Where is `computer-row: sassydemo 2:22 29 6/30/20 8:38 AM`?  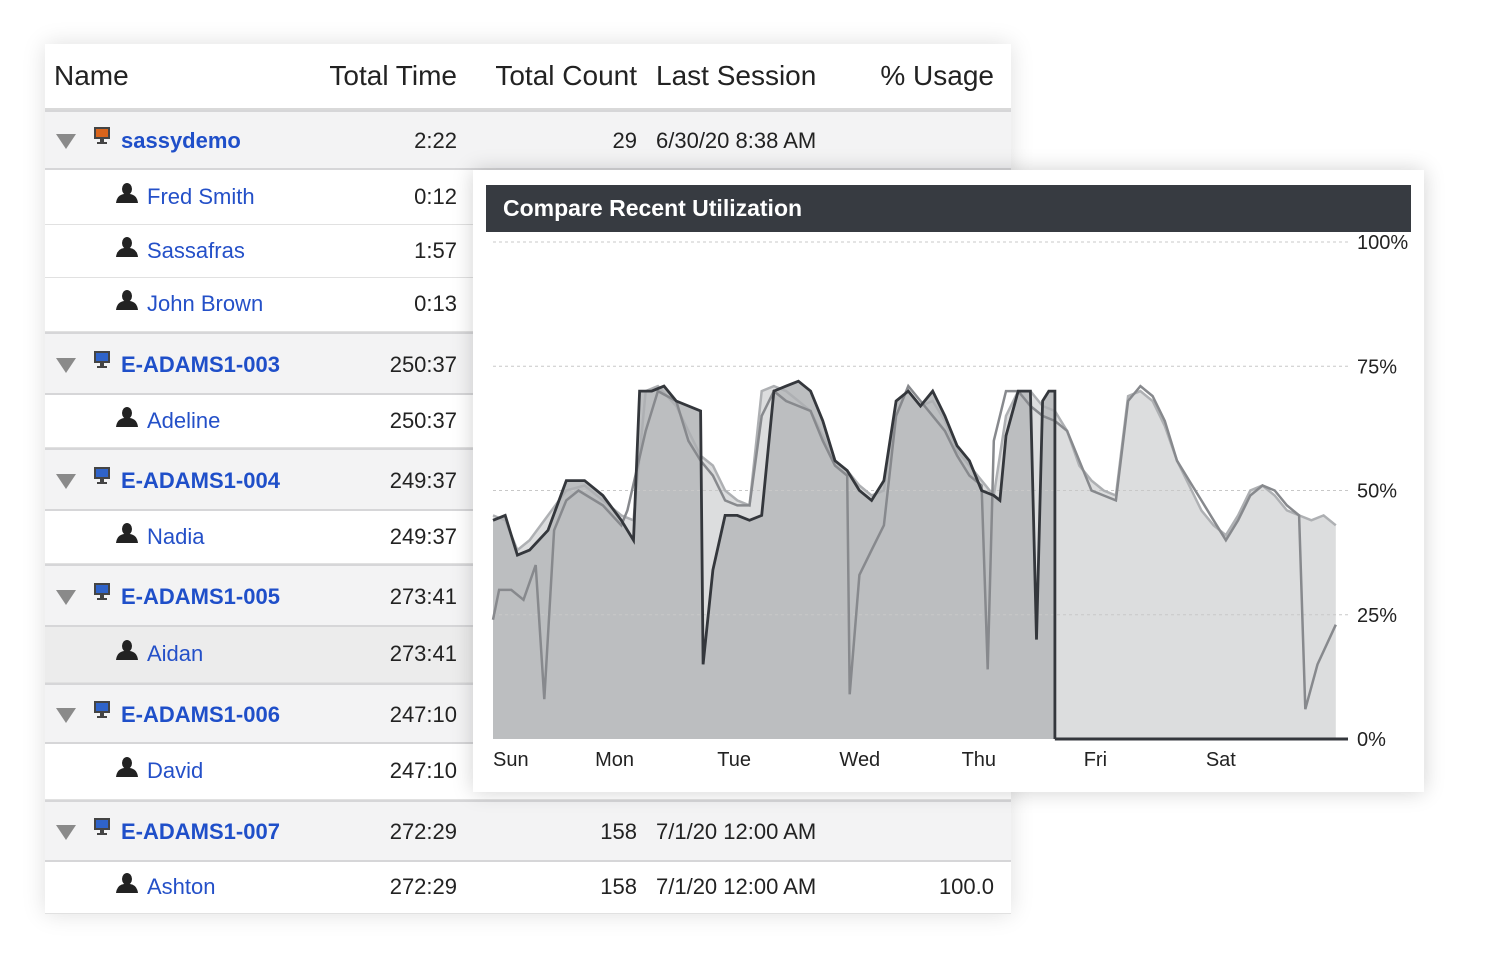
computer-row: sassydemo 2:22 29 6/30/20 8:38 AM is located at coordinates (528, 140).